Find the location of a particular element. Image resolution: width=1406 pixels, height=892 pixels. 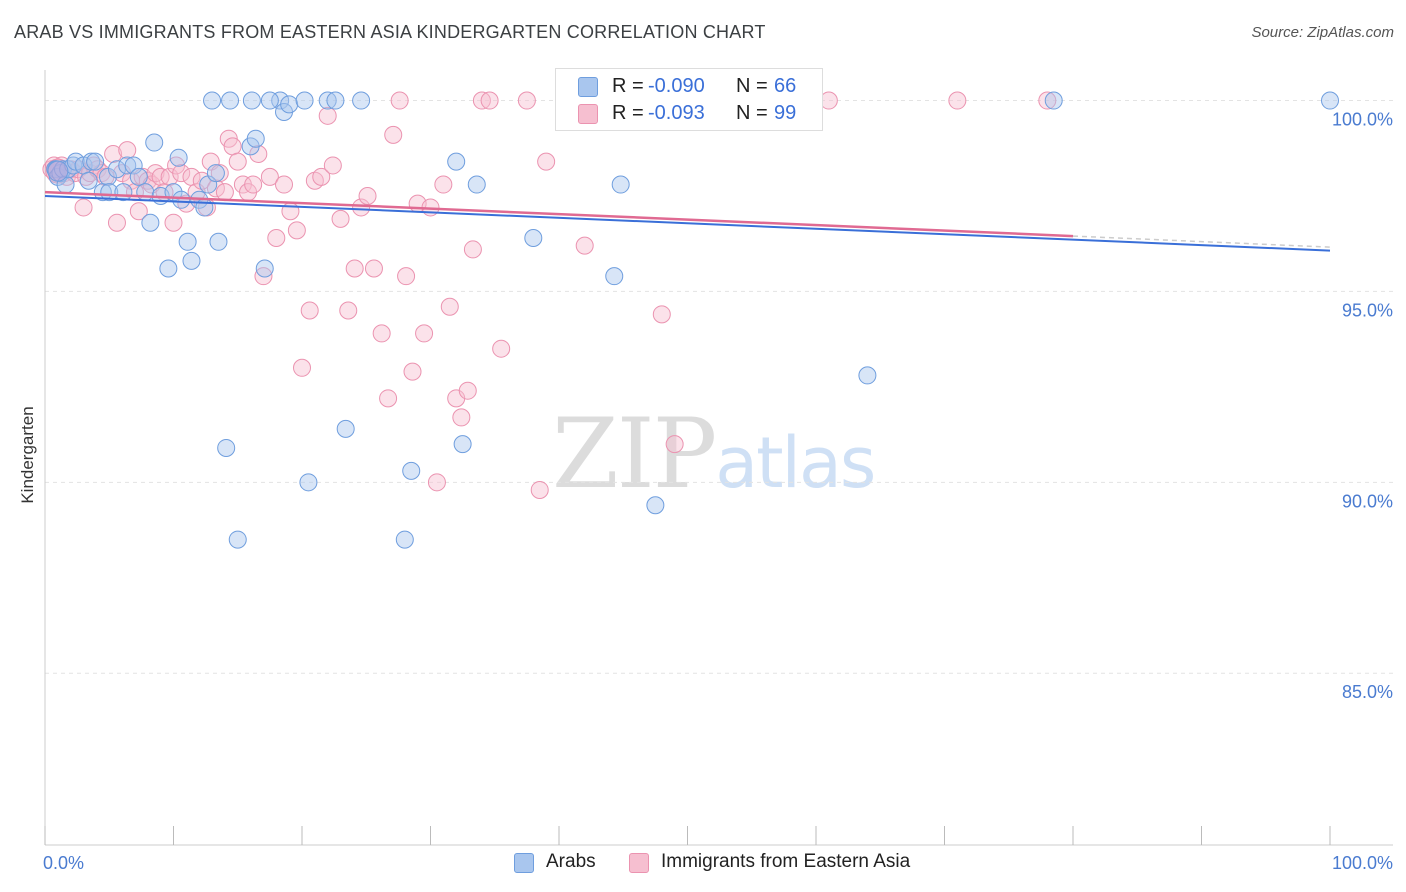

arabs-swatch is located at coordinates (588, 87).